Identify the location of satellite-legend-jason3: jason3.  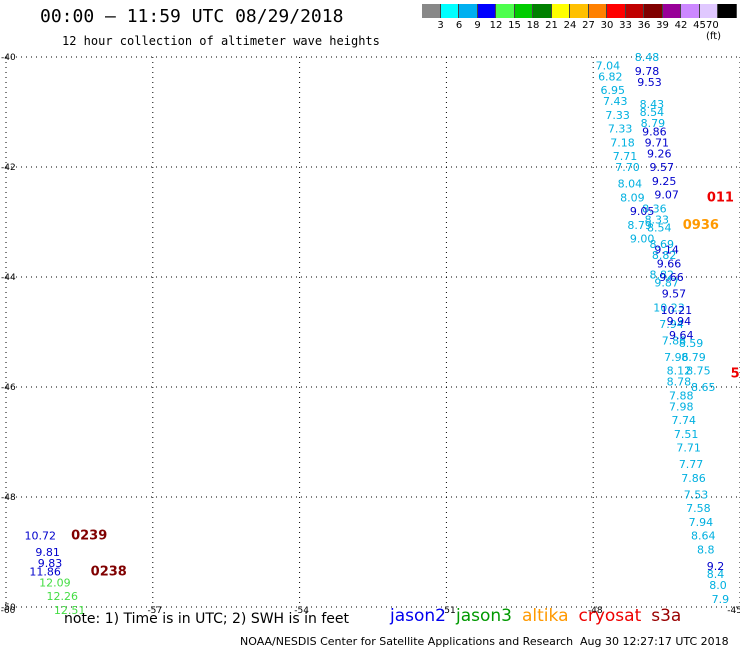
(484, 616).